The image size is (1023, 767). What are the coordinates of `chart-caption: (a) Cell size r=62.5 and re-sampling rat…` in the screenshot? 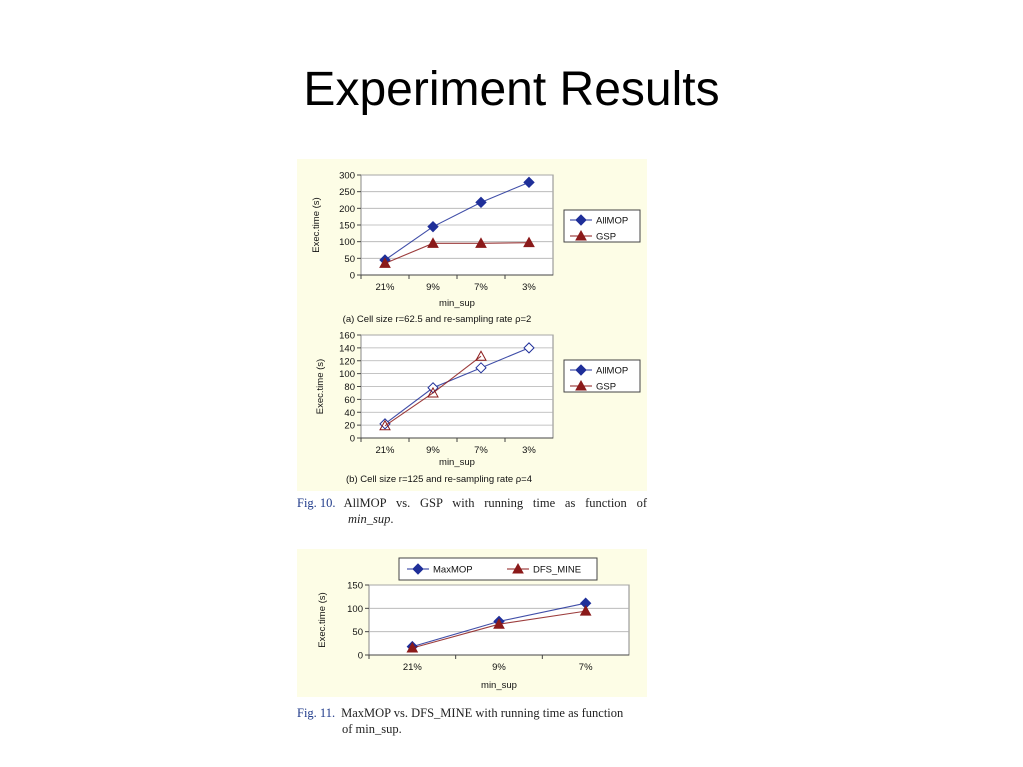 It's located at (437, 319).